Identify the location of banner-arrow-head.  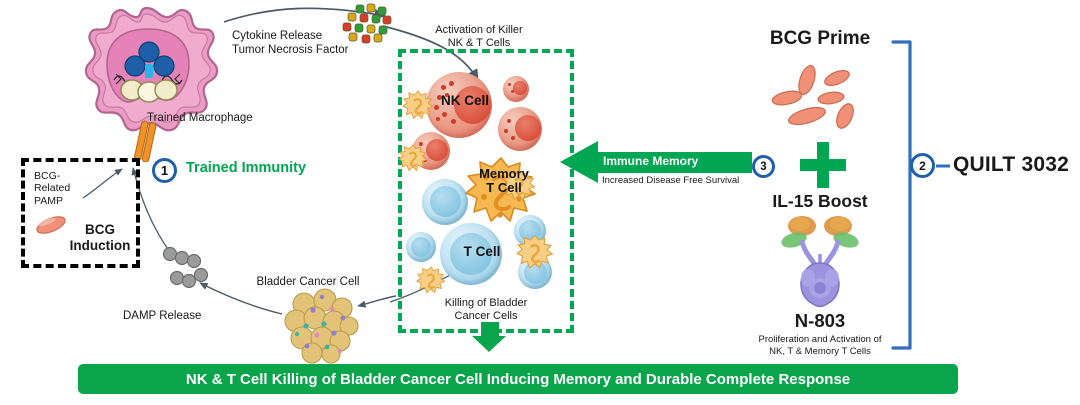
(489, 344).